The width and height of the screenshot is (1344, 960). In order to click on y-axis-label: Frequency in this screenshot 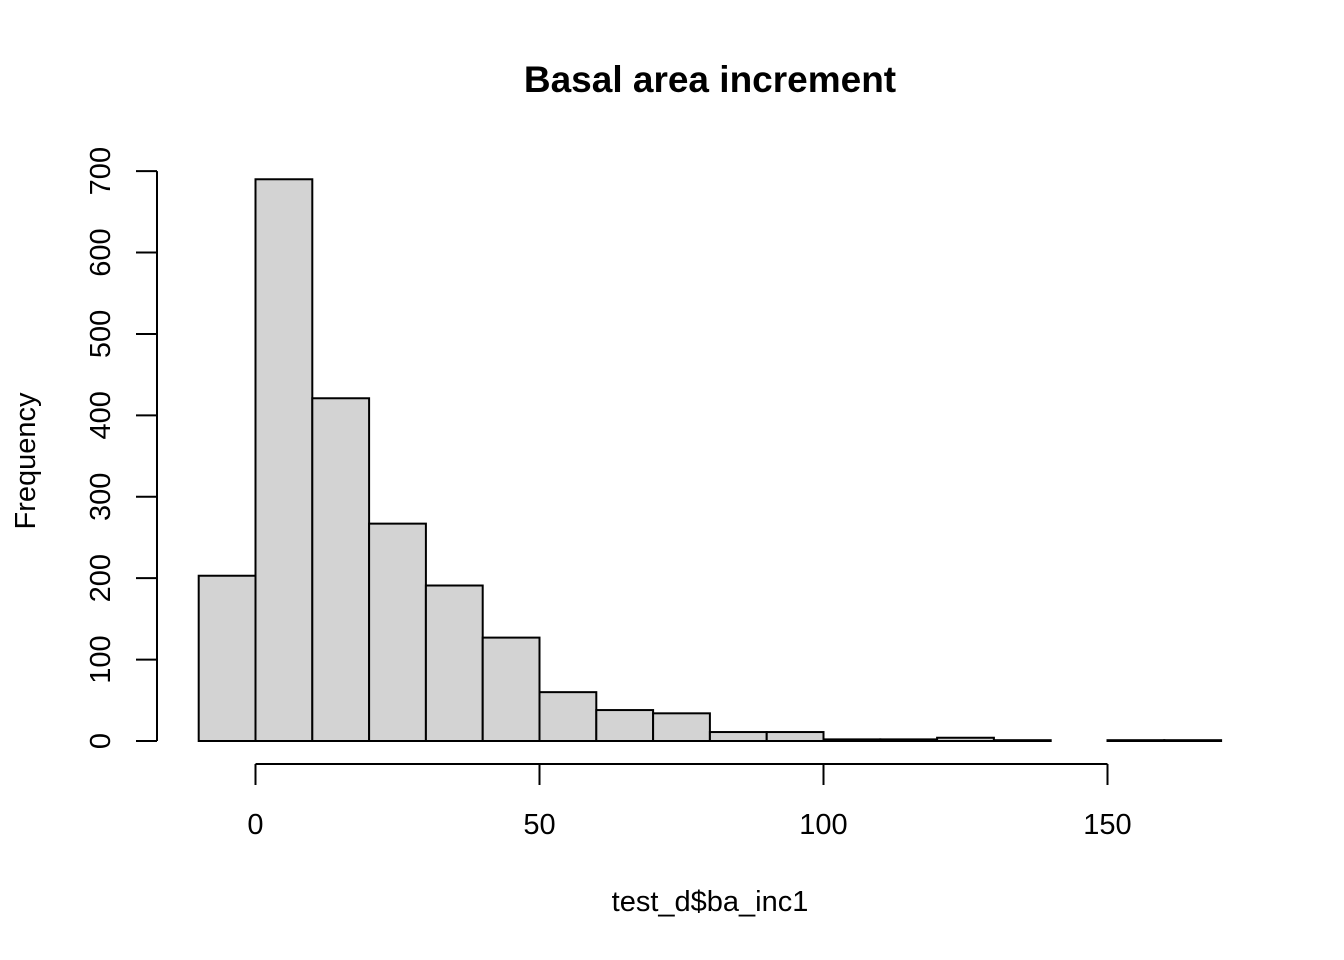, I will do `click(26, 461)`.